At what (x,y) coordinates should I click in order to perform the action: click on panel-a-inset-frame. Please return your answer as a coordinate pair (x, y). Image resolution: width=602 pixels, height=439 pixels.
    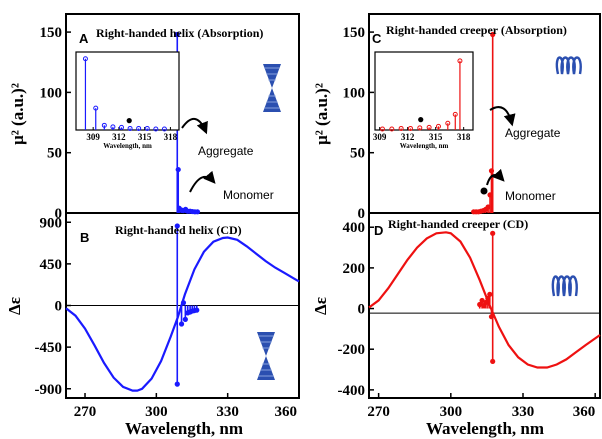
    Looking at the image, I should click on (127, 91).